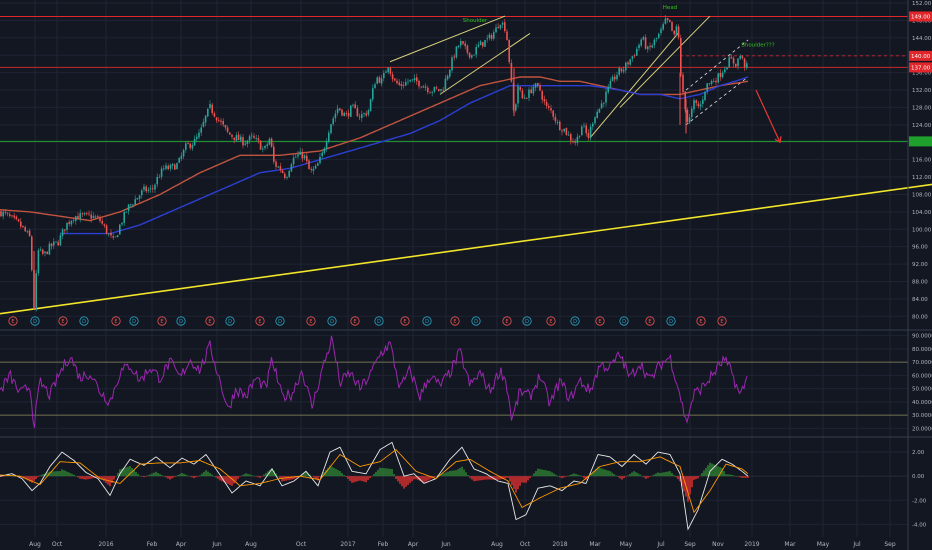 The width and height of the screenshot is (932, 550). Describe the element at coordinates (251, 544) in the screenshot. I see `x-tick-label: Aug` at that location.